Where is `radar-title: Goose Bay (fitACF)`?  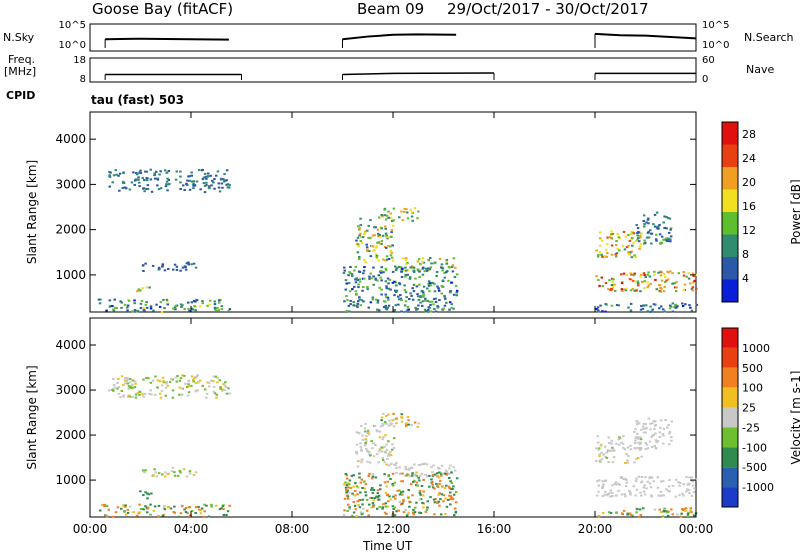
radar-title: Goose Bay (fitACF) is located at coordinates (163, 9).